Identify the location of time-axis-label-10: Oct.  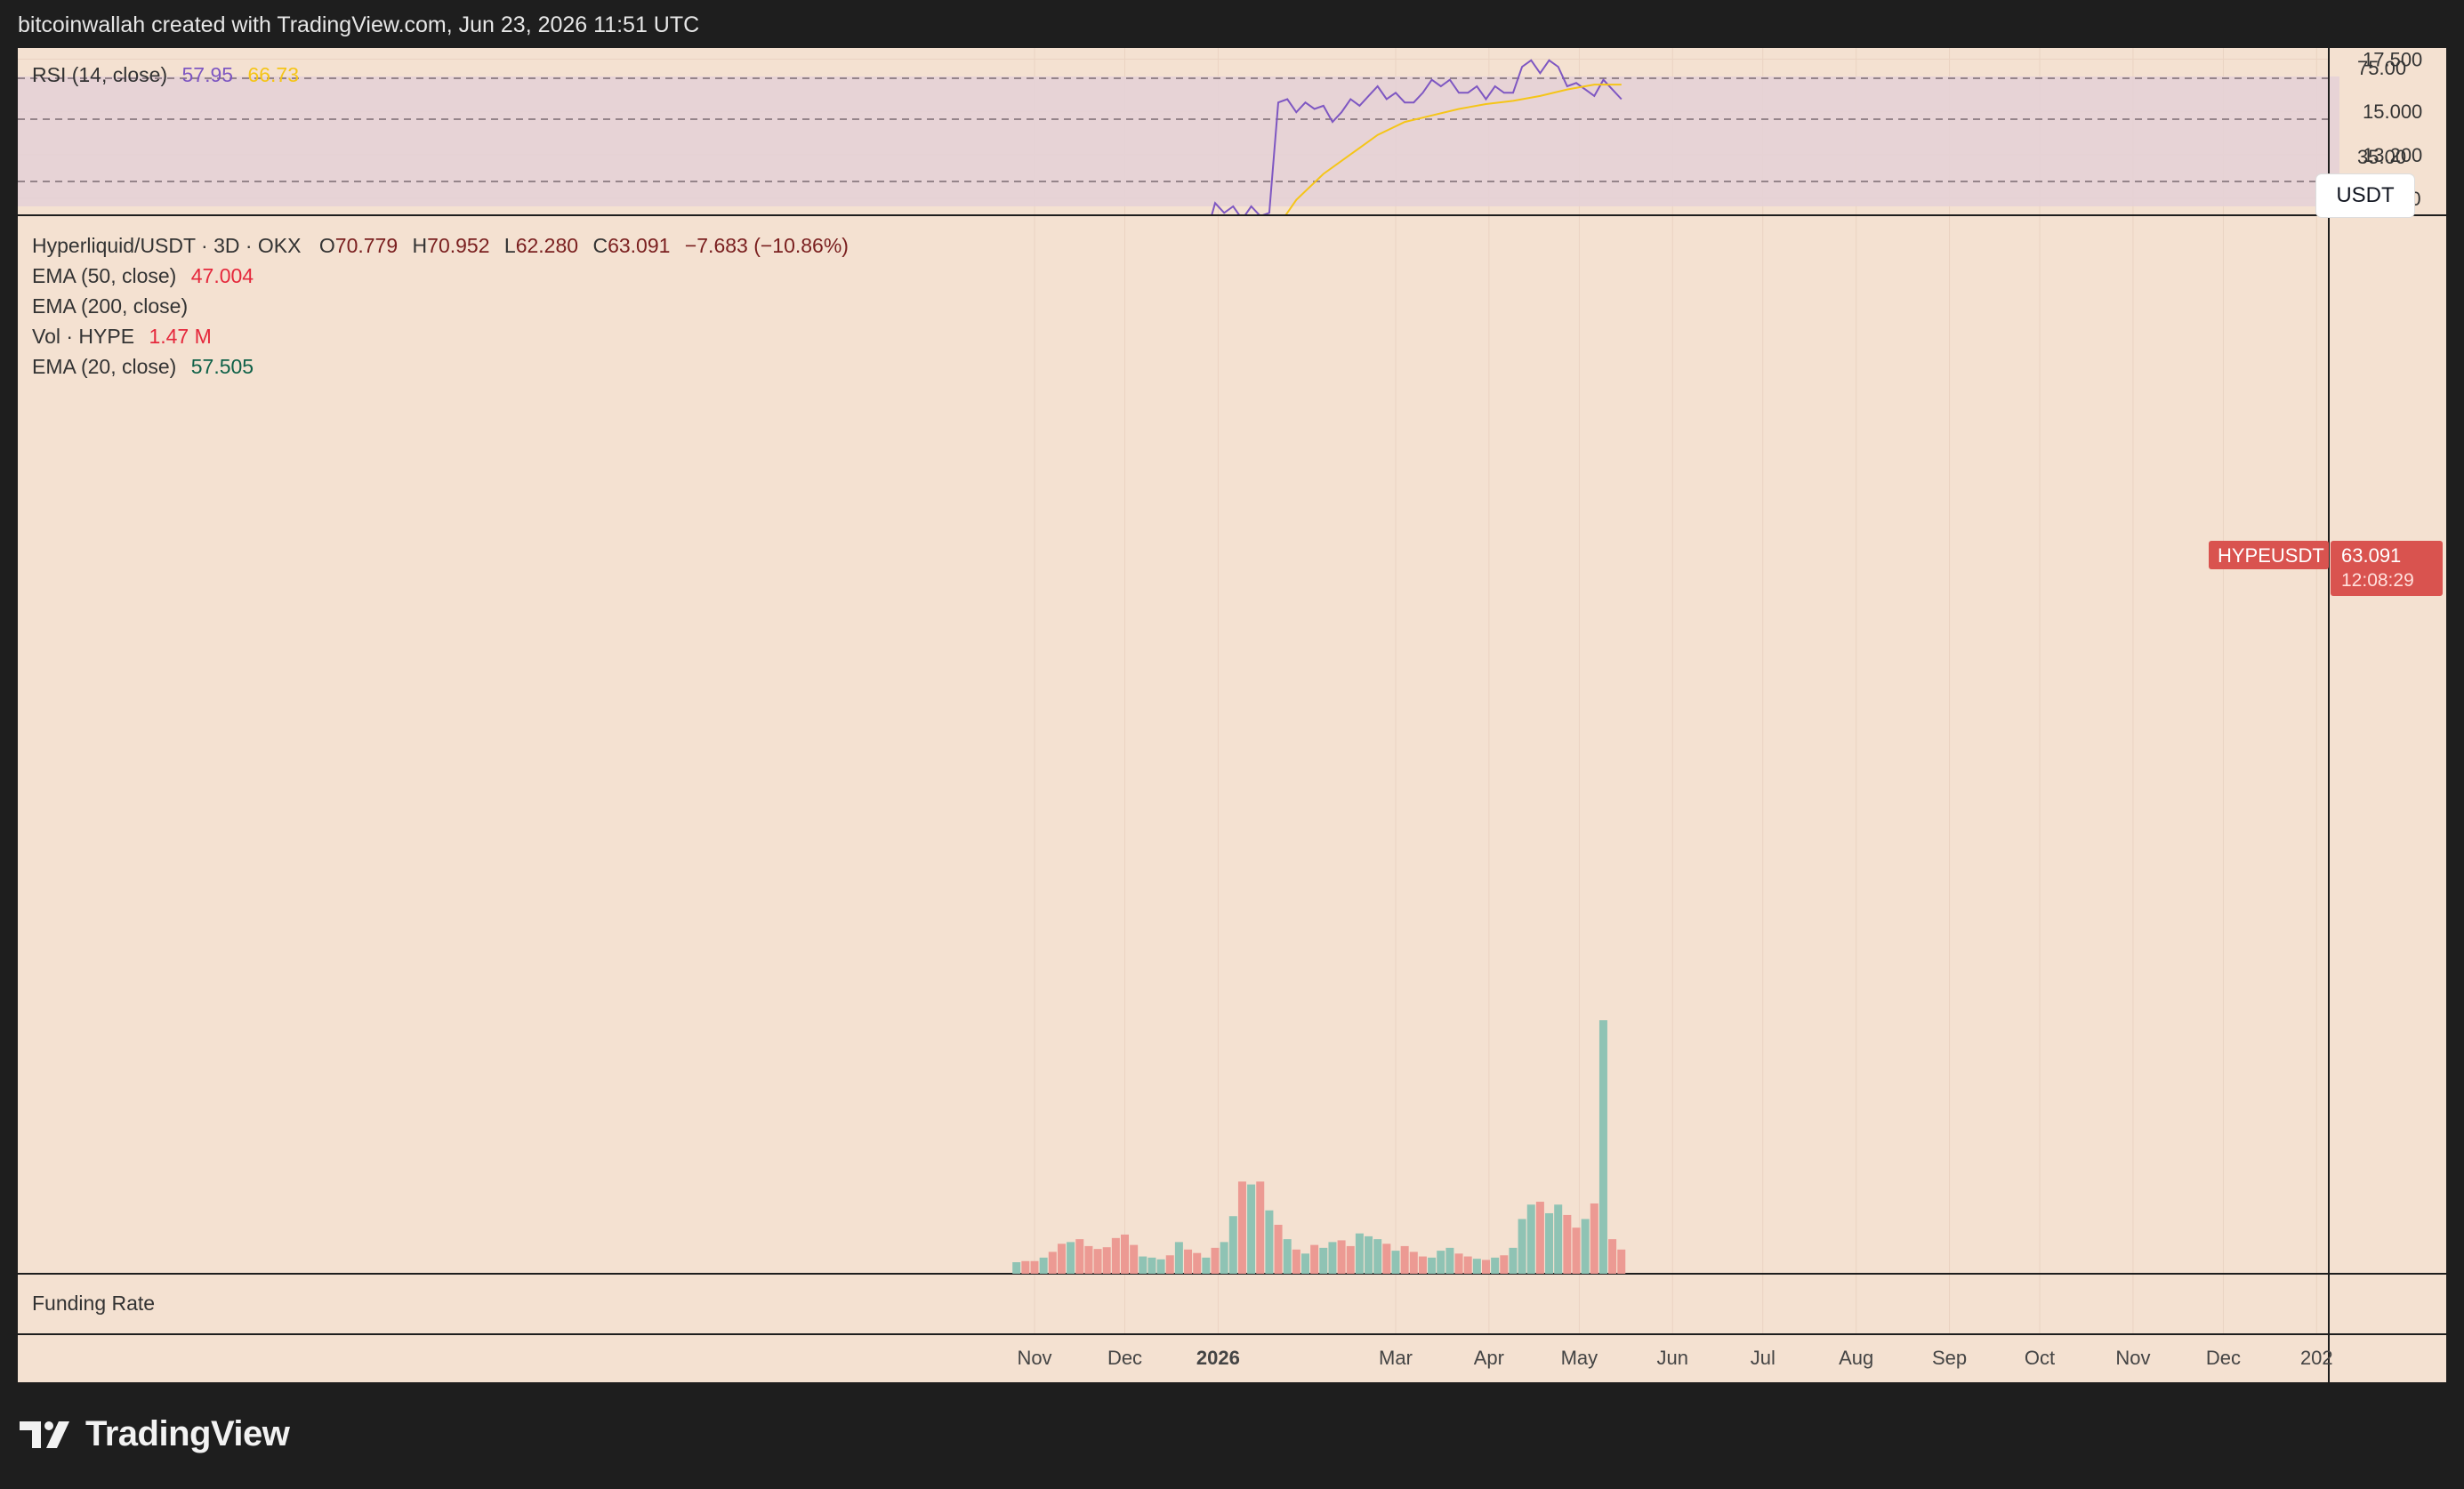
(2040, 1358).